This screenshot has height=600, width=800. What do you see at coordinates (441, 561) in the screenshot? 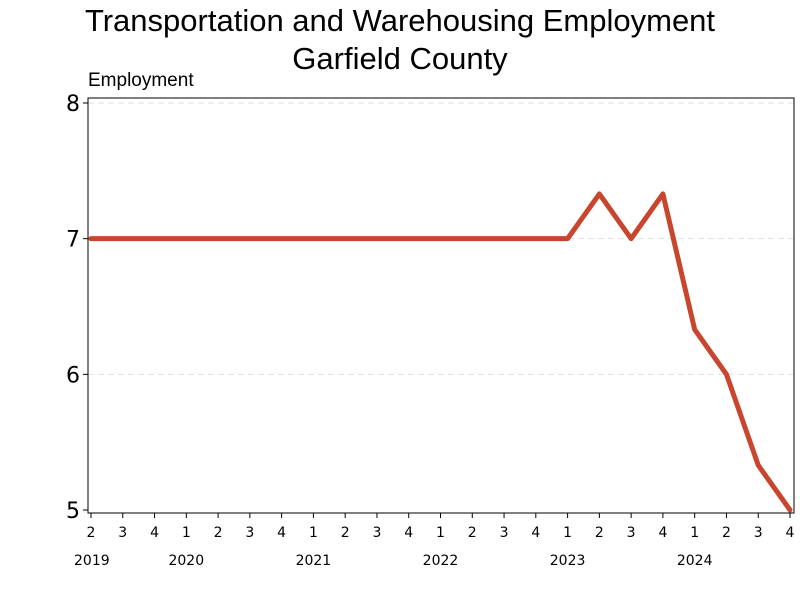
I see `x-year-label: 2022` at bounding box center [441, 561].